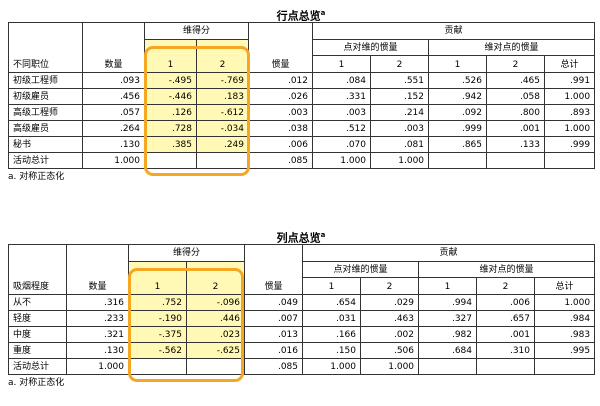 The height and width of the screenshot is (406, 600). What do you see at coordinates (157, 318) in the screenshot?
I see `score-dim1-cell: -.190` at bounding box center [157, 318].